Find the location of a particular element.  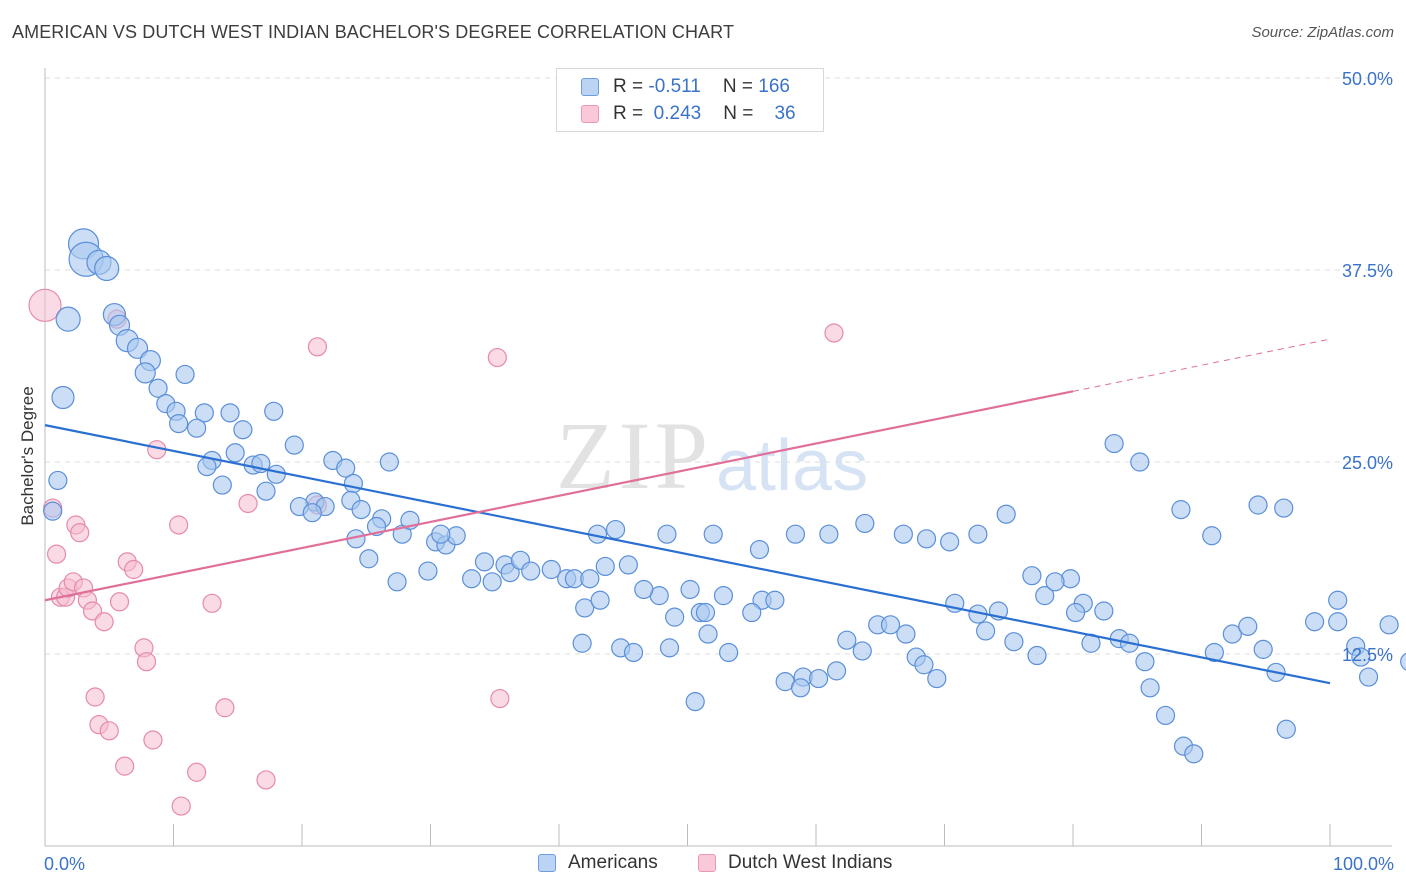

bottom-legend-swatch-americans is located at coordinates (547, 863).